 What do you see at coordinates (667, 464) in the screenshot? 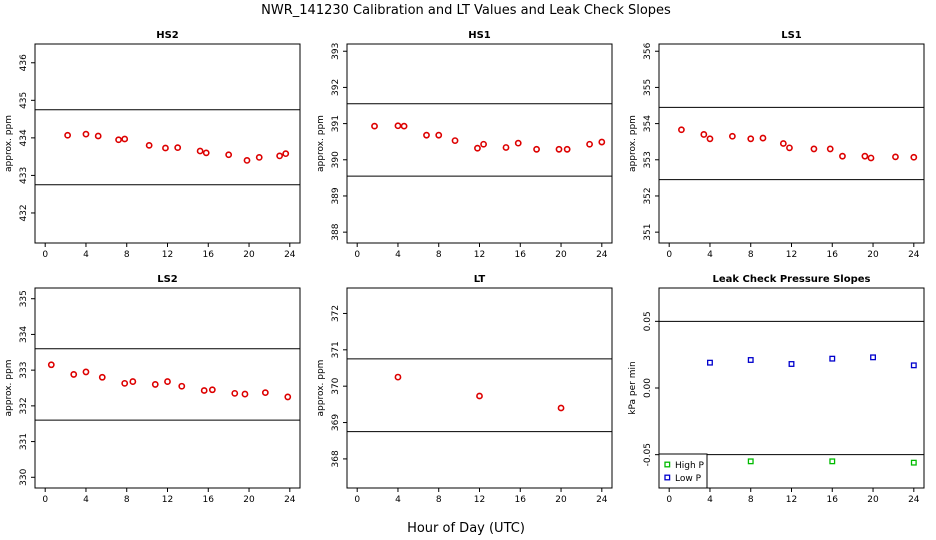
I see `legend-swatch` at bounding box center [667, 464].